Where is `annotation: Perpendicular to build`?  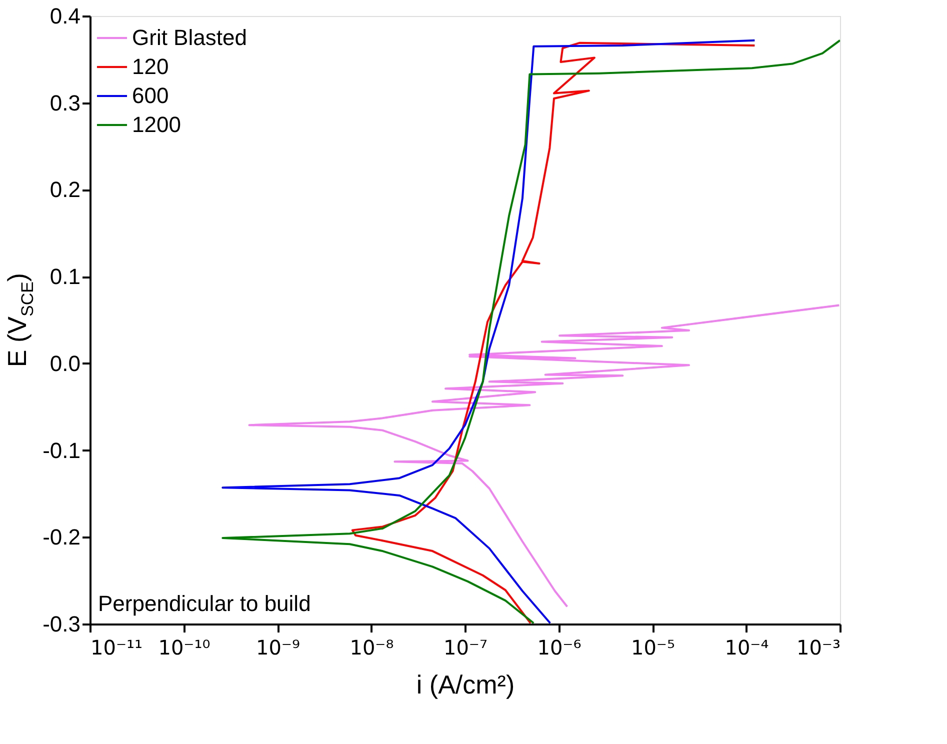
annotation: Perpendicular to build is located at coordinates (204, 603).